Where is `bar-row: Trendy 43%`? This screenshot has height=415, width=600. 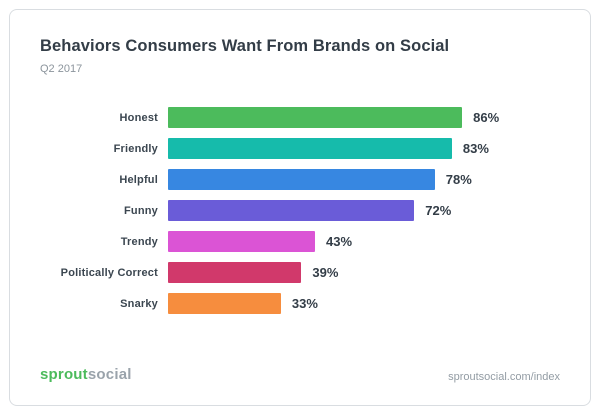
bar-row: Trendy 43% is located at coordinates (300, 241).